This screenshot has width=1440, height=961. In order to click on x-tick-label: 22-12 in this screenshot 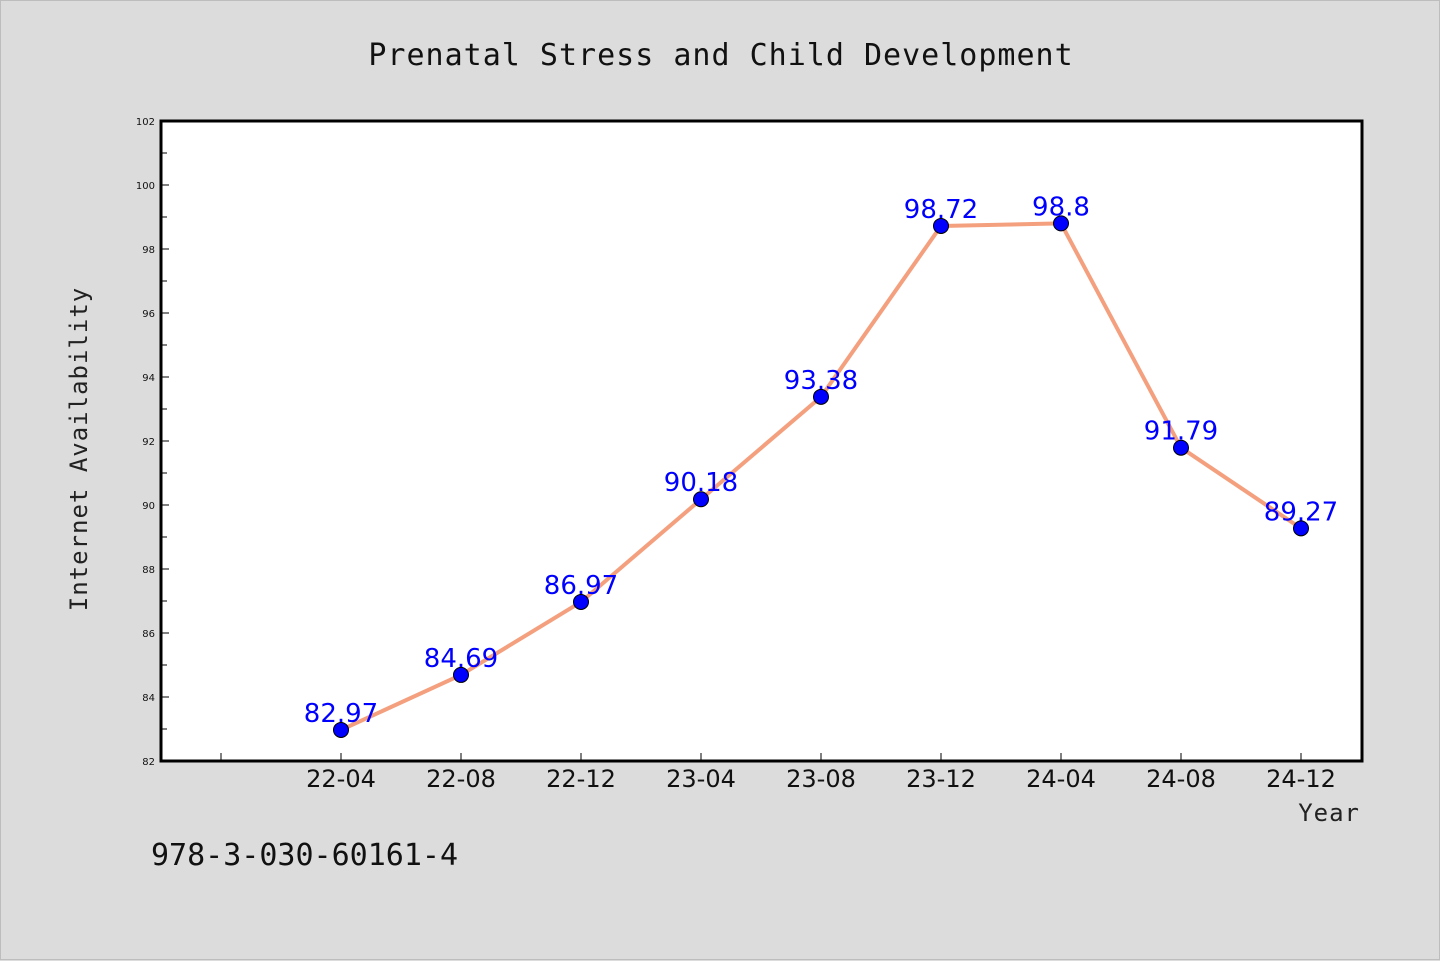, I will do `click(581, 779)`.